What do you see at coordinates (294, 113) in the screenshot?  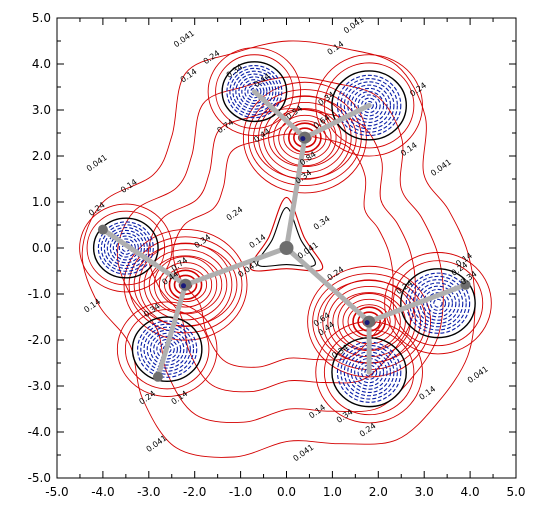 I see `contour-label: 0.54` at bounding box center [294, 113].